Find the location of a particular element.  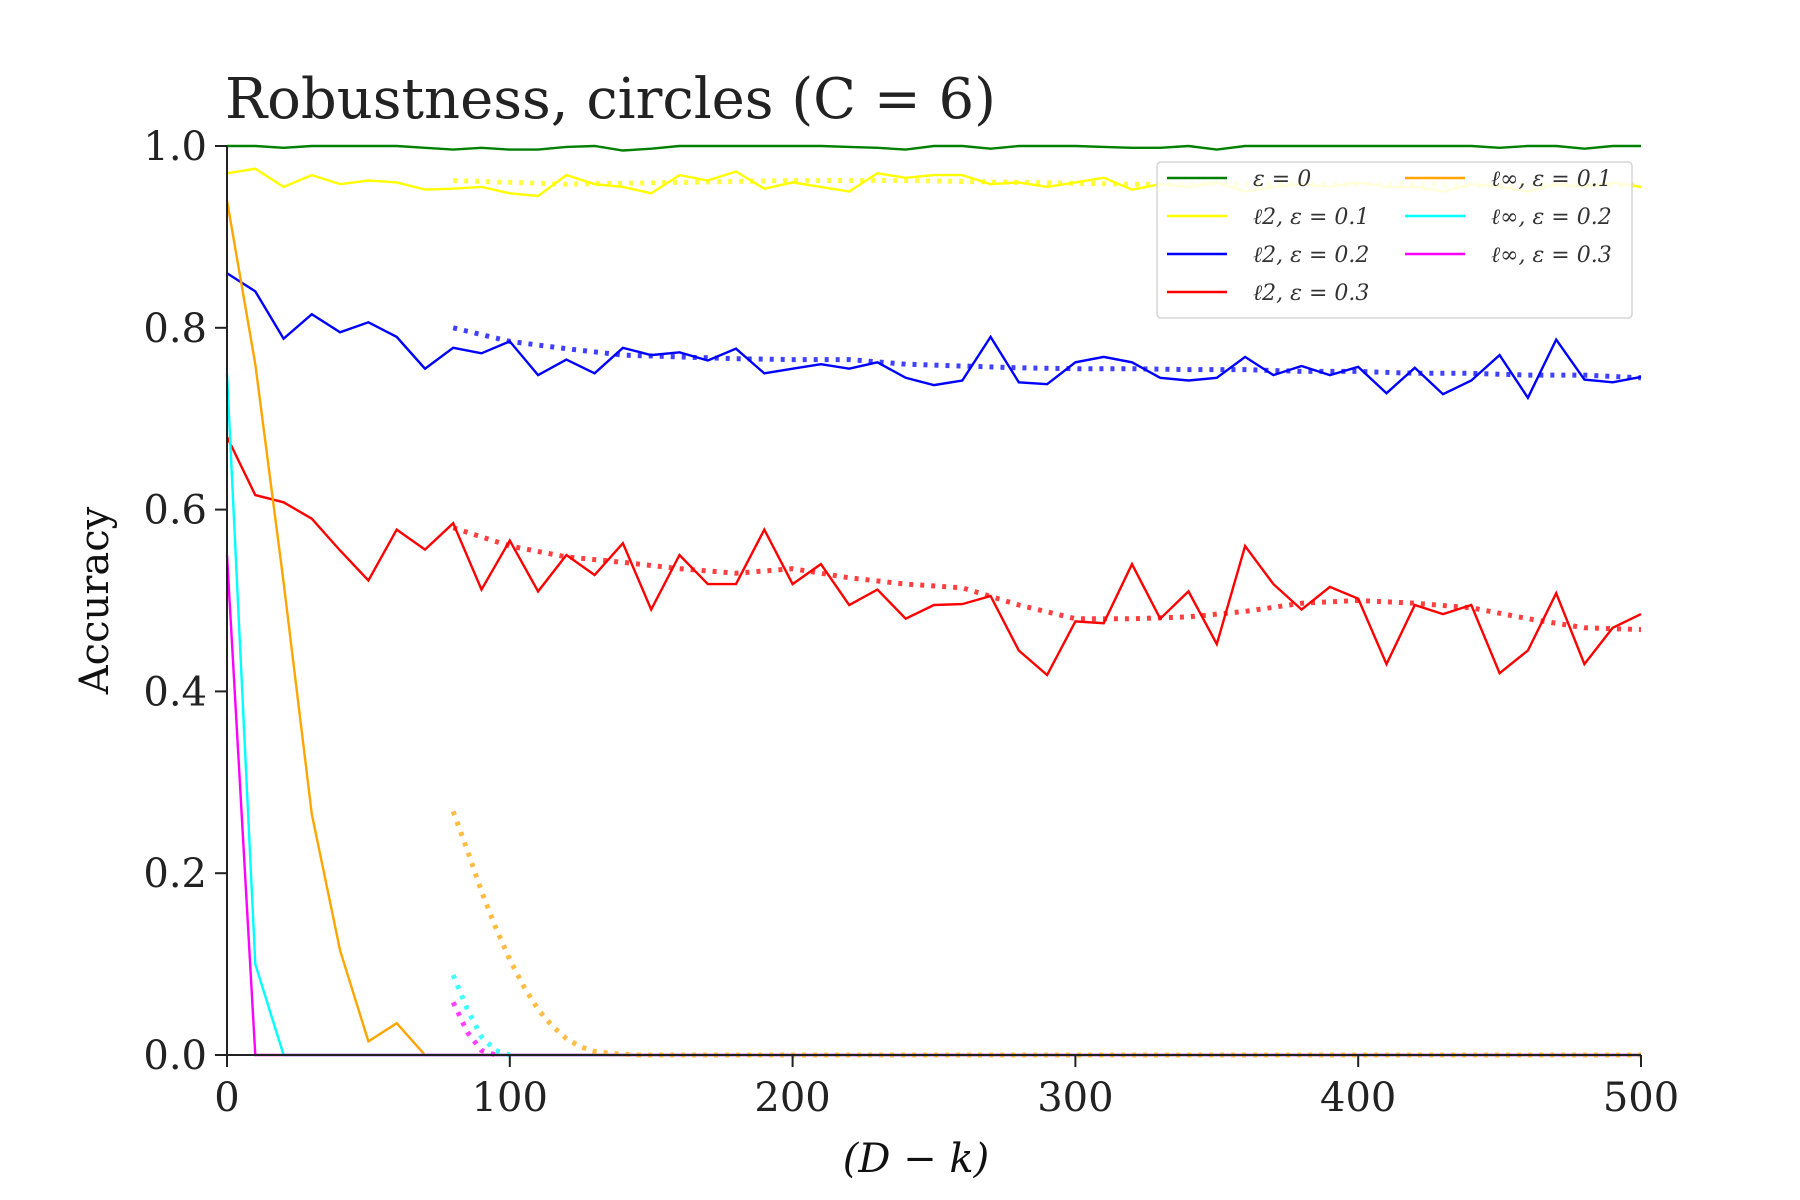

y-tick-label: 0.0 is located at coordinates (175, 1056).